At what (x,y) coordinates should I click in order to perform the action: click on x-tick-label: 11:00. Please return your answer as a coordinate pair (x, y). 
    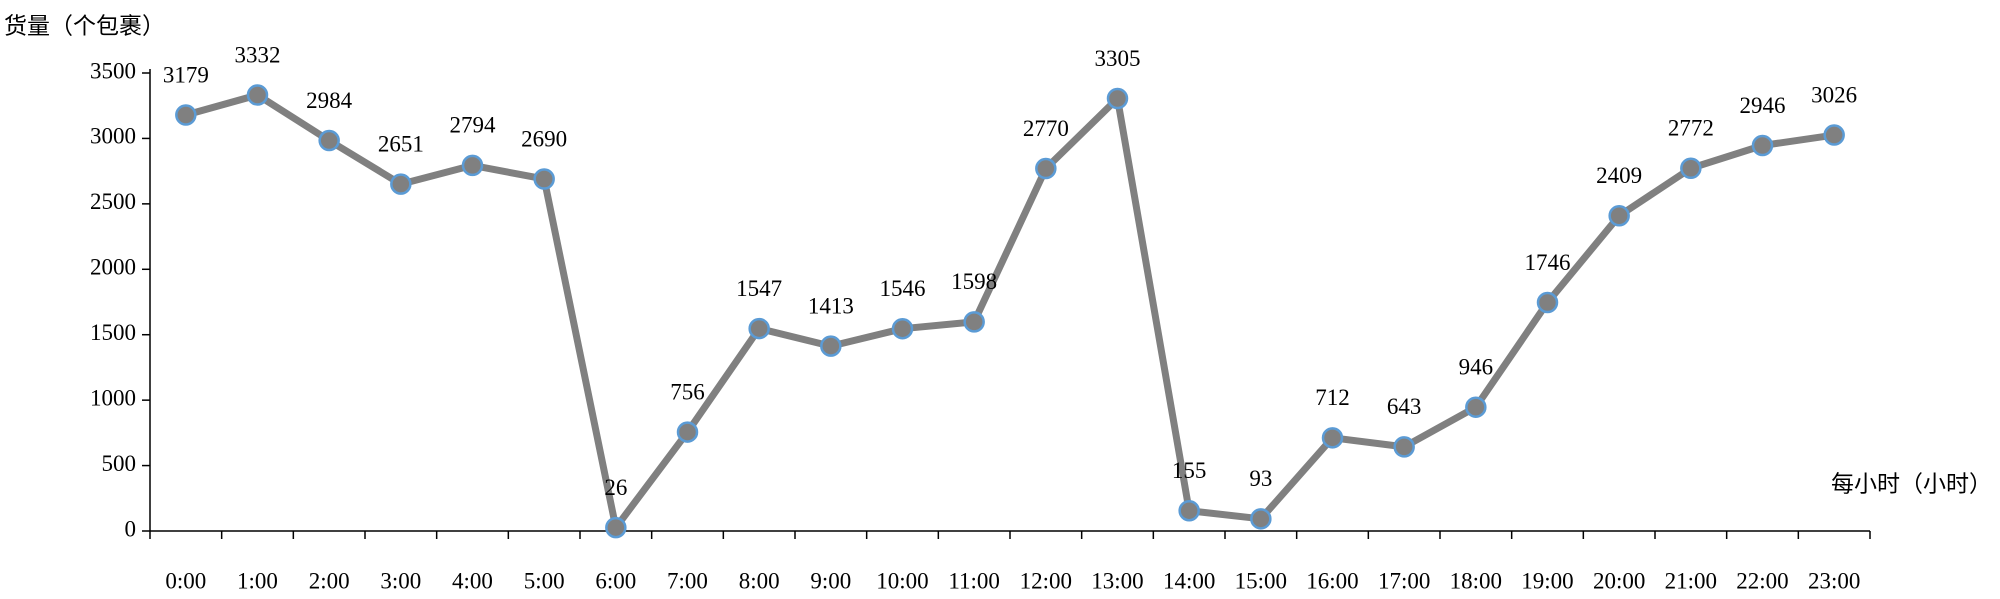
    Looking at the image, I should click on (974, 580).